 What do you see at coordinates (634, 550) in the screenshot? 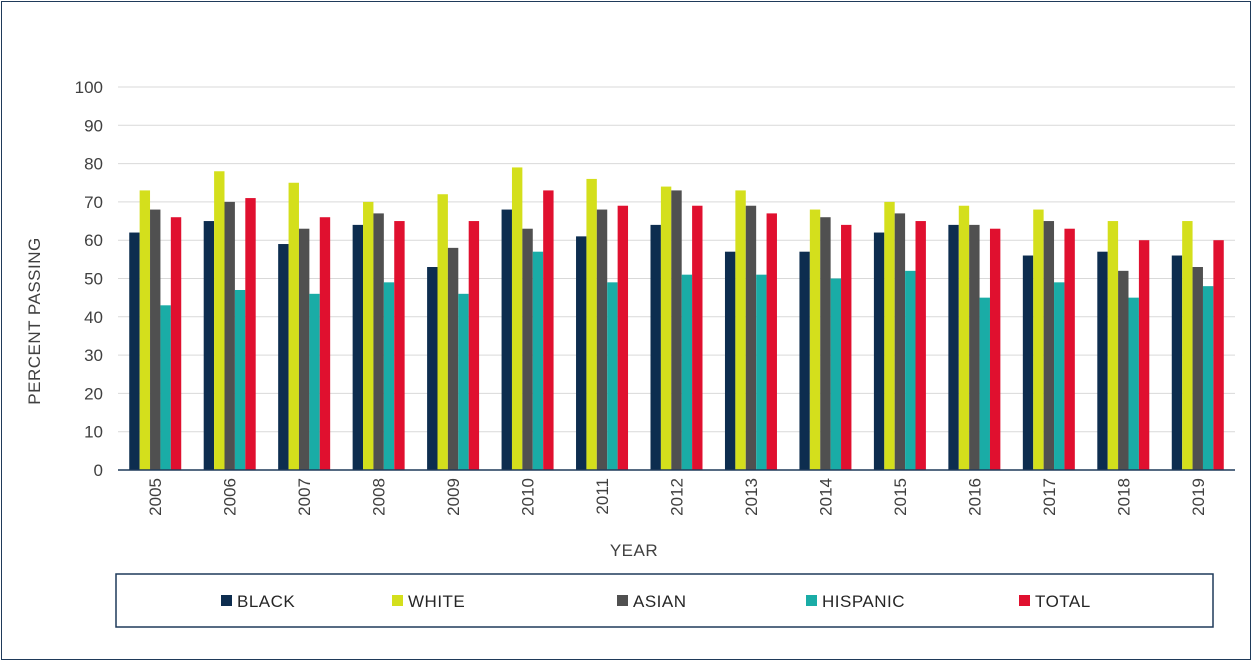
I see `x-axis-title: YEAR` at bounding box center [634, 550].